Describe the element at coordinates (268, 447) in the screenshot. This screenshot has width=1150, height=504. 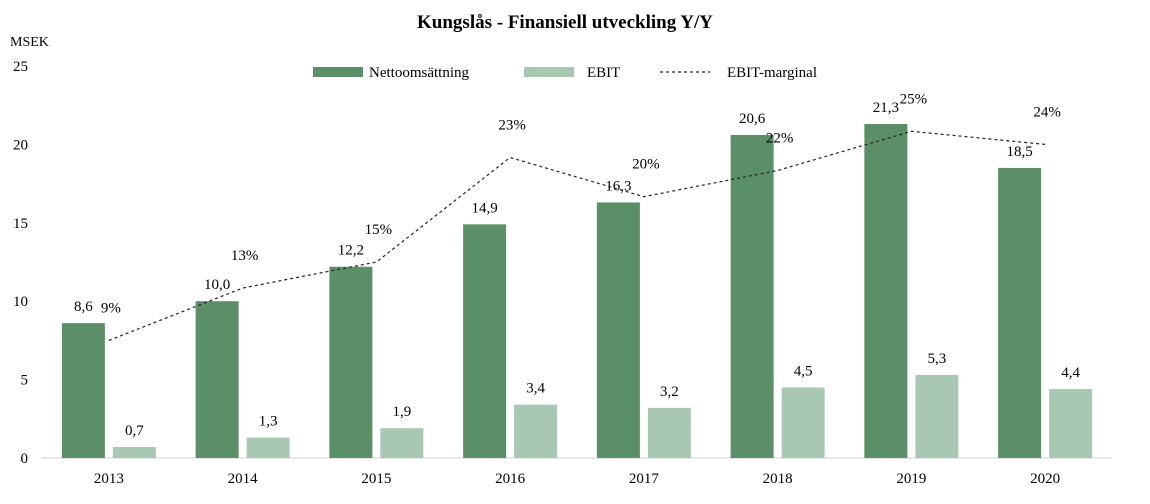
I see `bar-ebit-2014` at that location.